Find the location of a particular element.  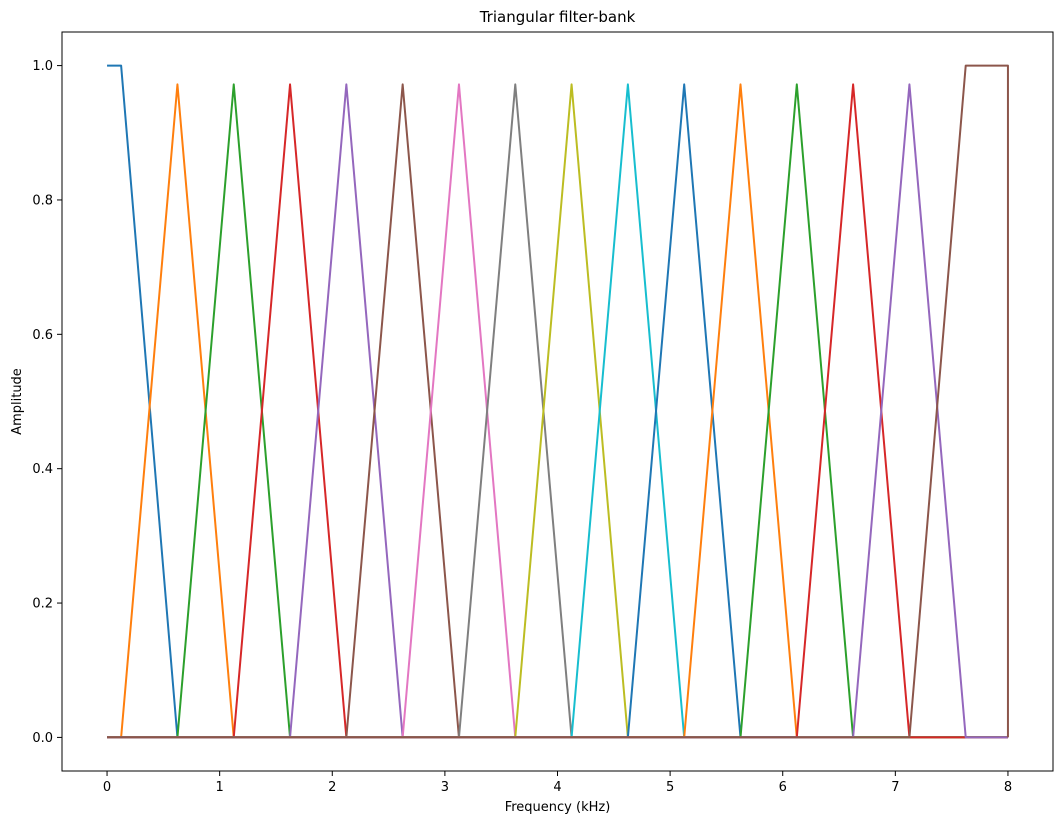

x-axis-title: Frequency (kHz) is located at coordinates (558, 807).